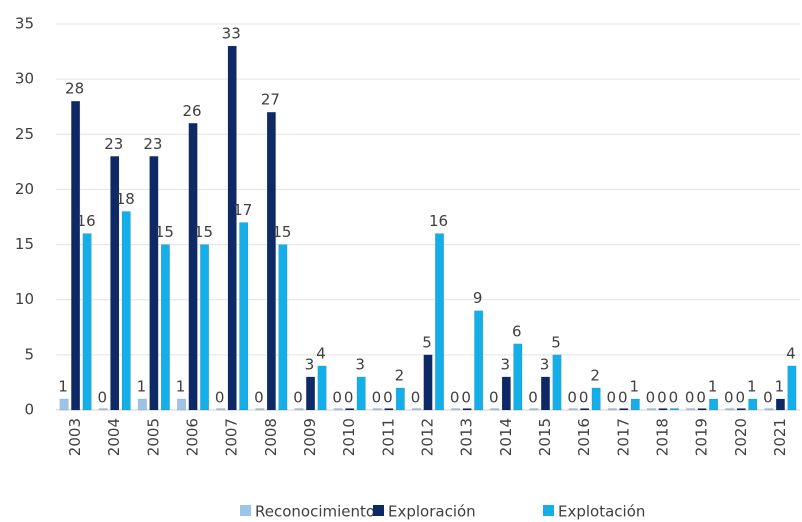 Image resolution: width=802 pixels, height=522 pixels. Describe the element at coordinates (270, 100) in the screenshot. I see `data-label: 27` at that location.